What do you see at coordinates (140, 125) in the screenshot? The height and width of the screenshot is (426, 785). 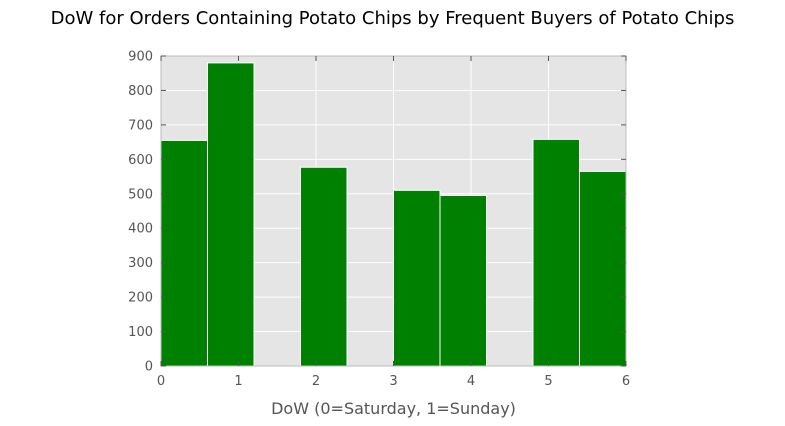 I see `y-tick-label: 700` at bounding box center [140, 125].